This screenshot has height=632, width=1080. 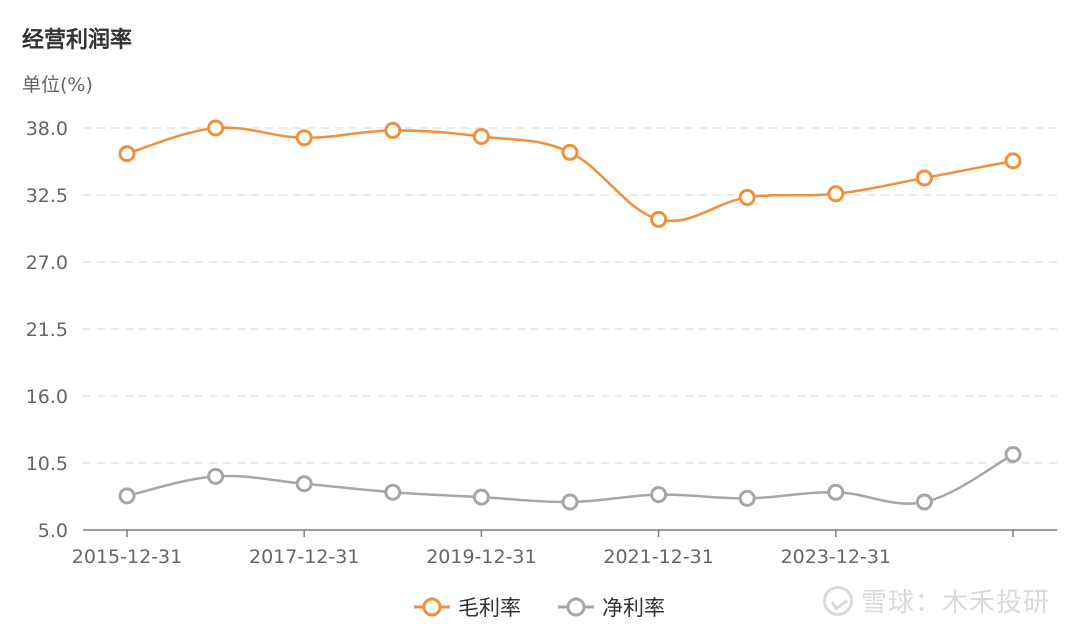 What do you see at coordinates (489, 608) in the screenshot?
I see `legend-label: 毛利率` at bounding box center [489, 608].